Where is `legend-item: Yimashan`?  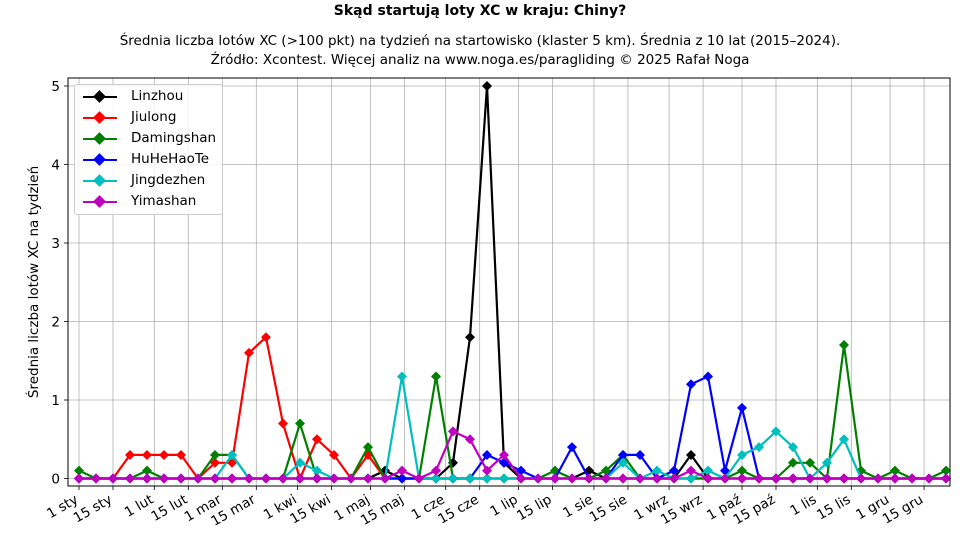
legend-item: Yimashan is located at coordinates (149, 202).